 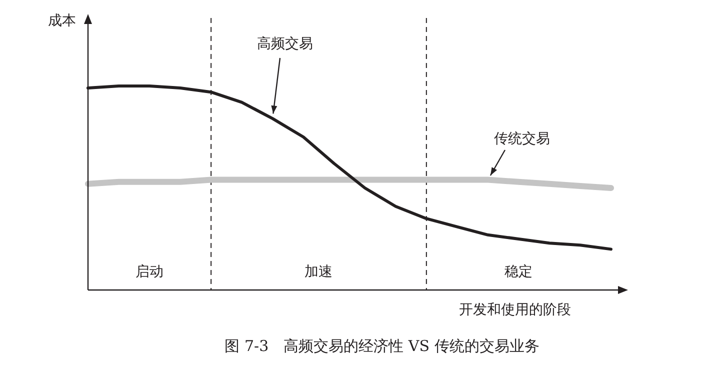 What do you see at coordinates (522, 139) in the screenshot?
I see `series-label: 传统交易` at bounding box center [522, 139].